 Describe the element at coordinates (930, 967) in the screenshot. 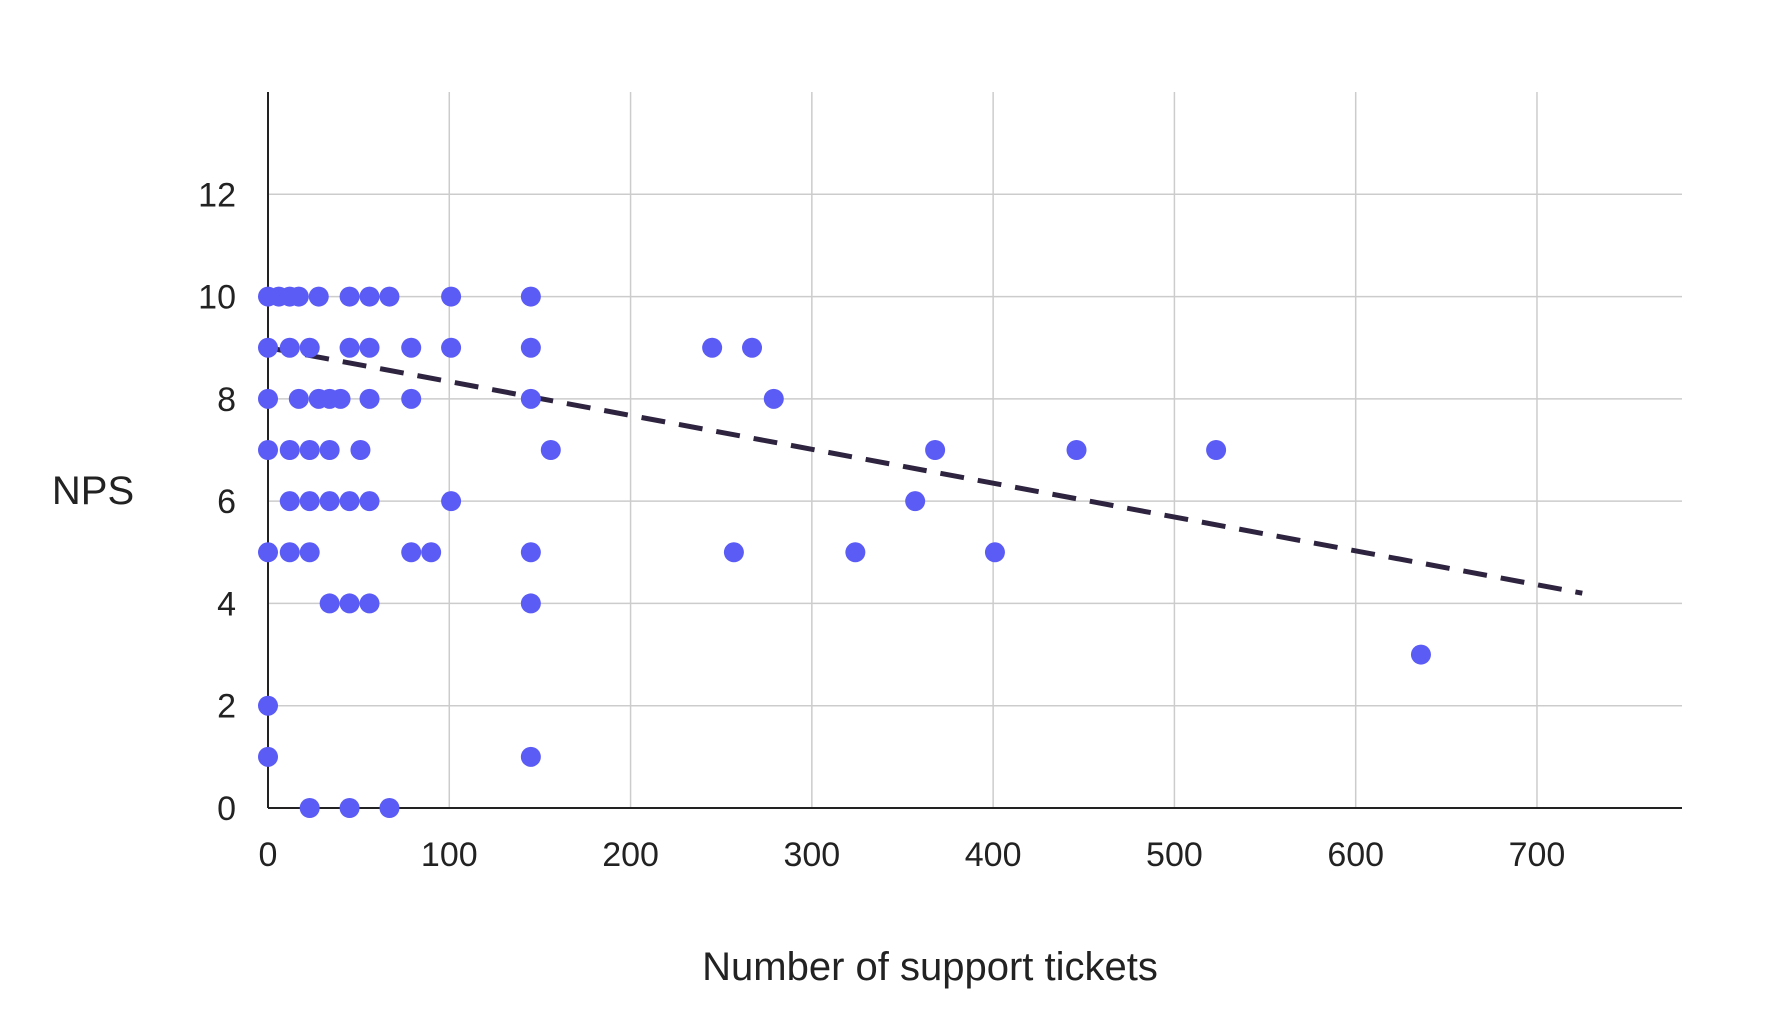

I see `x-axis-title: Number of support tickets` at that location.